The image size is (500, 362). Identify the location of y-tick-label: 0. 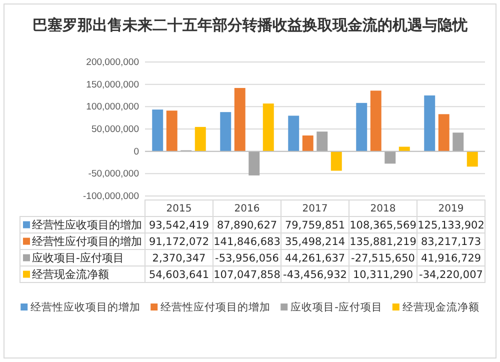
(136, 152).